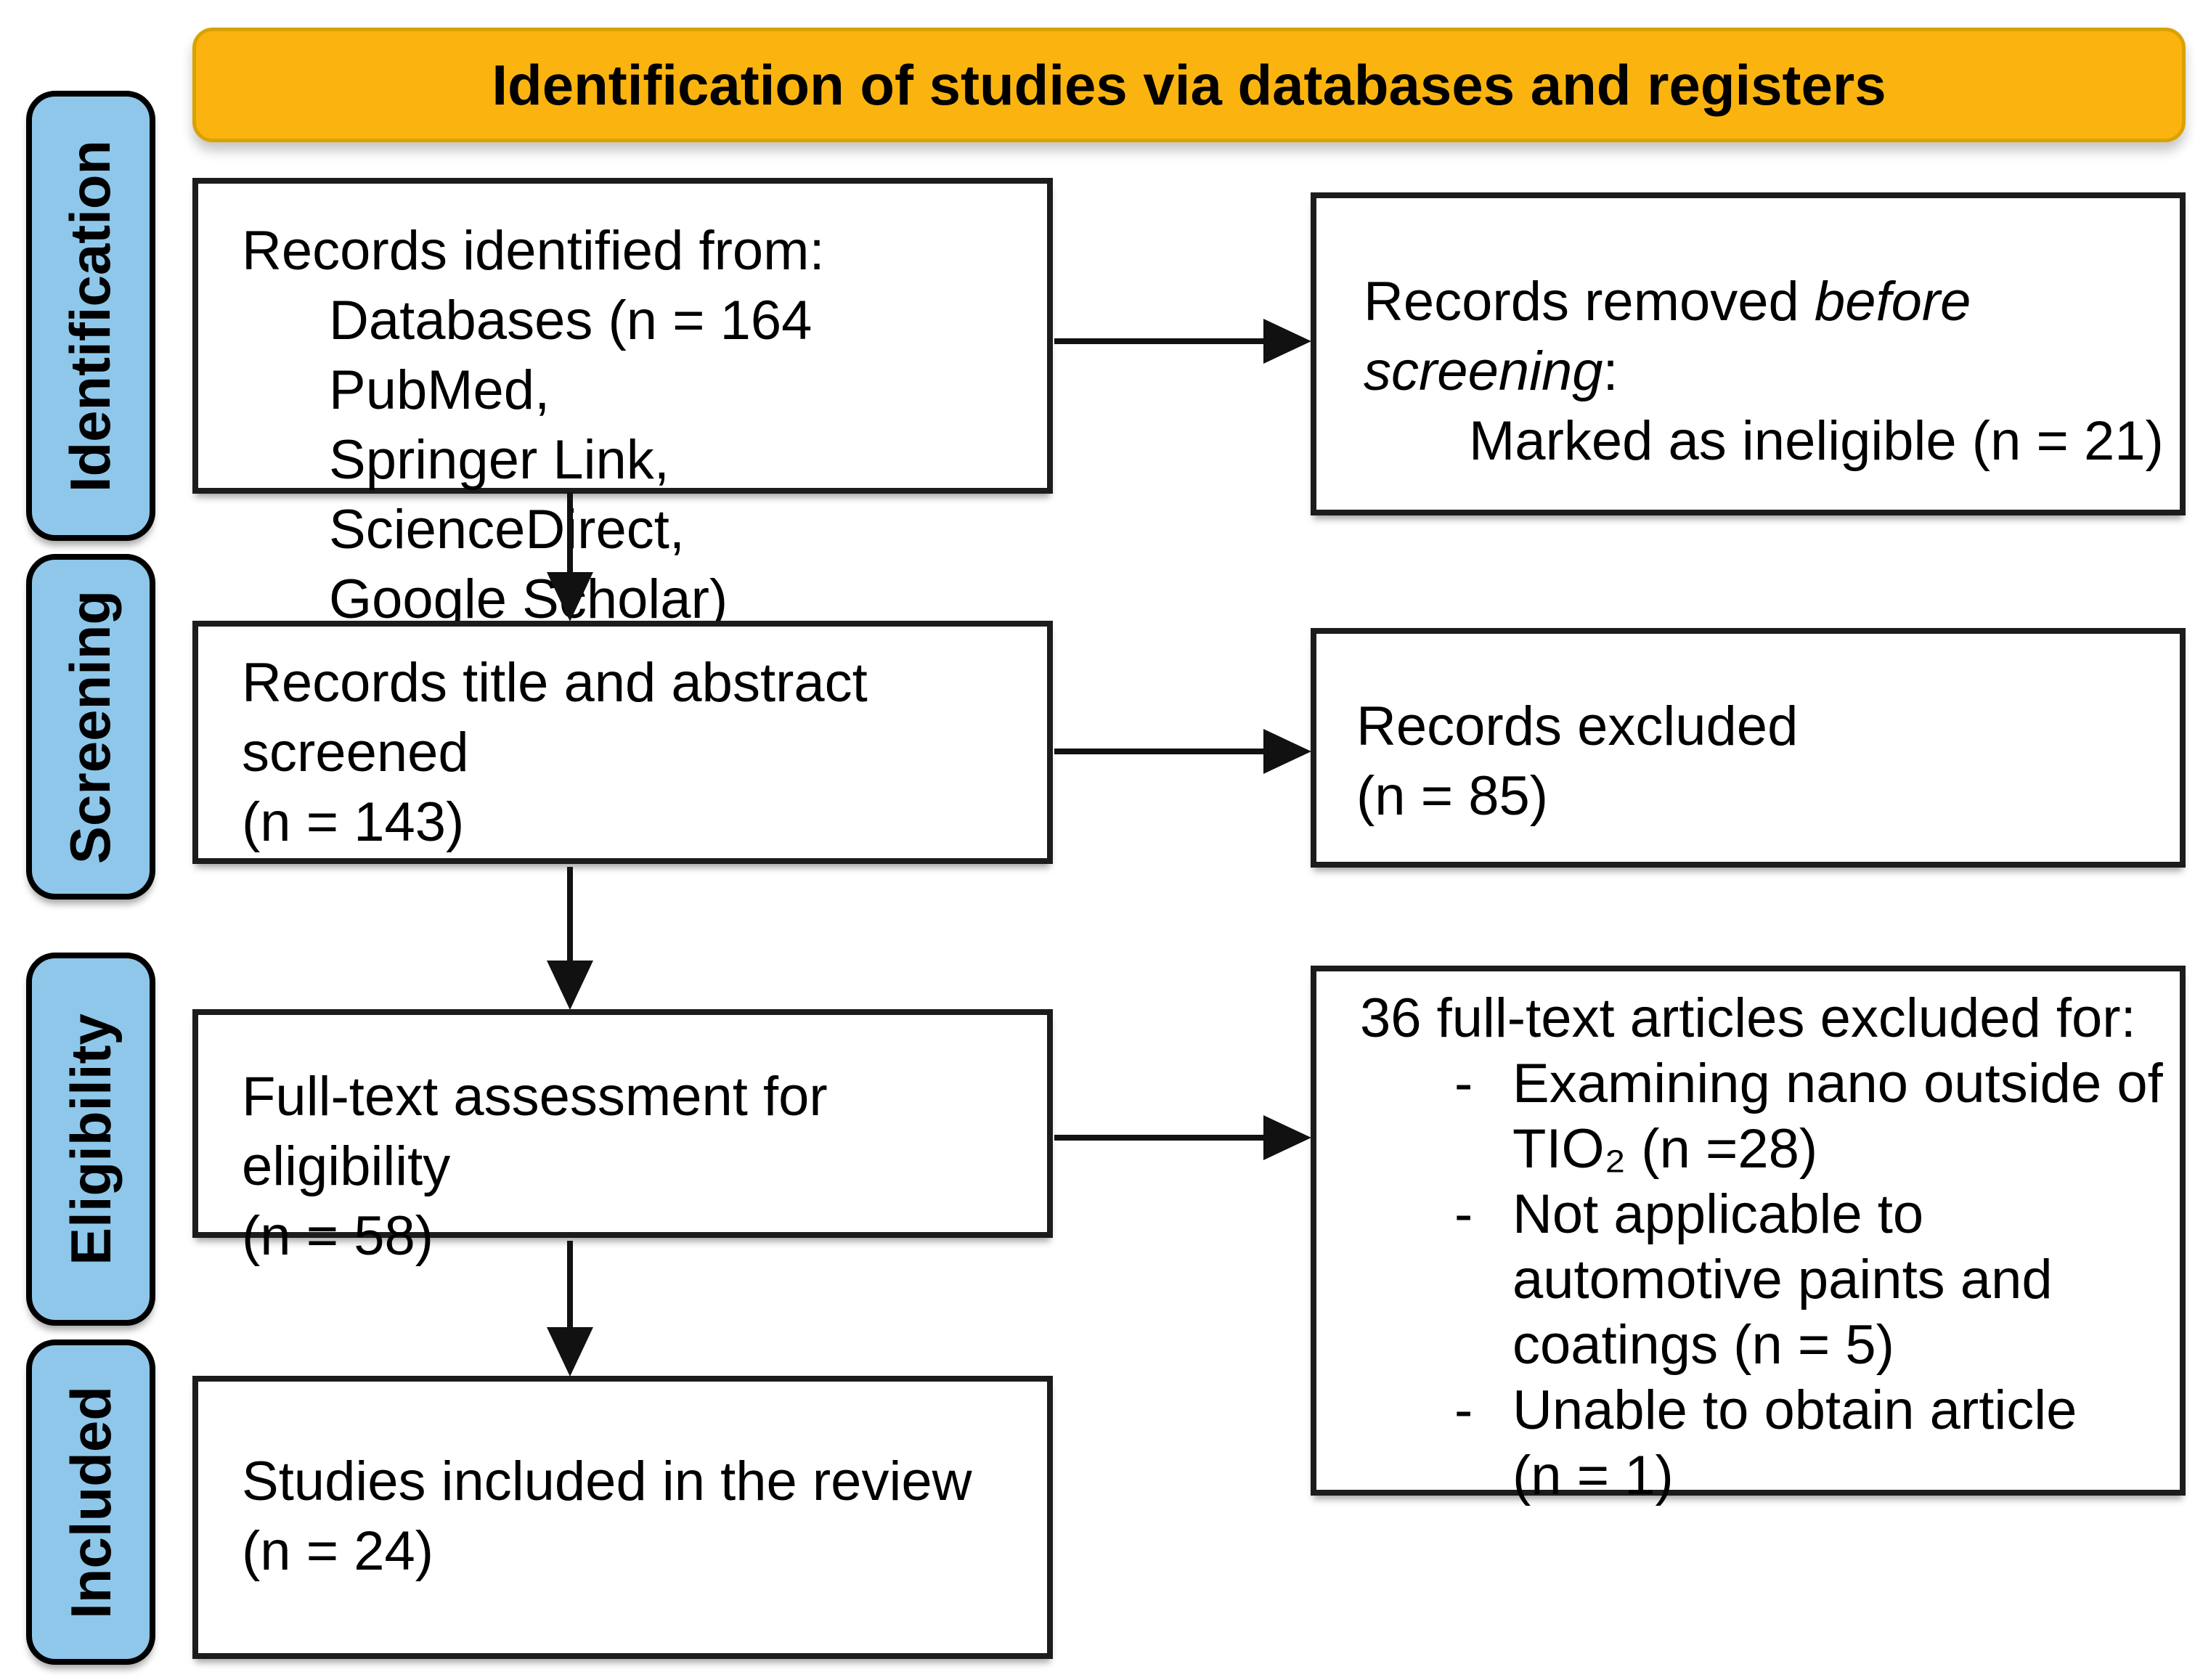  What do you see at coordinates (353, 822) in the screenshot?
I see `records-screened-count: (n = 143)` at bounding box center [353, 822].